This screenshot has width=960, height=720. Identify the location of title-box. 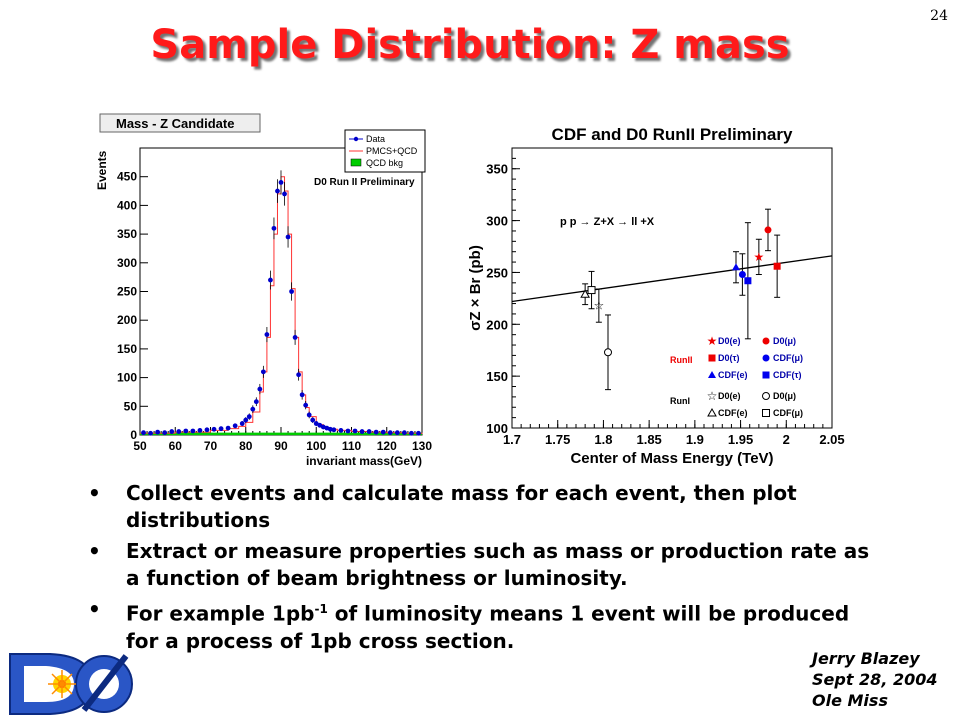
(180, 123).